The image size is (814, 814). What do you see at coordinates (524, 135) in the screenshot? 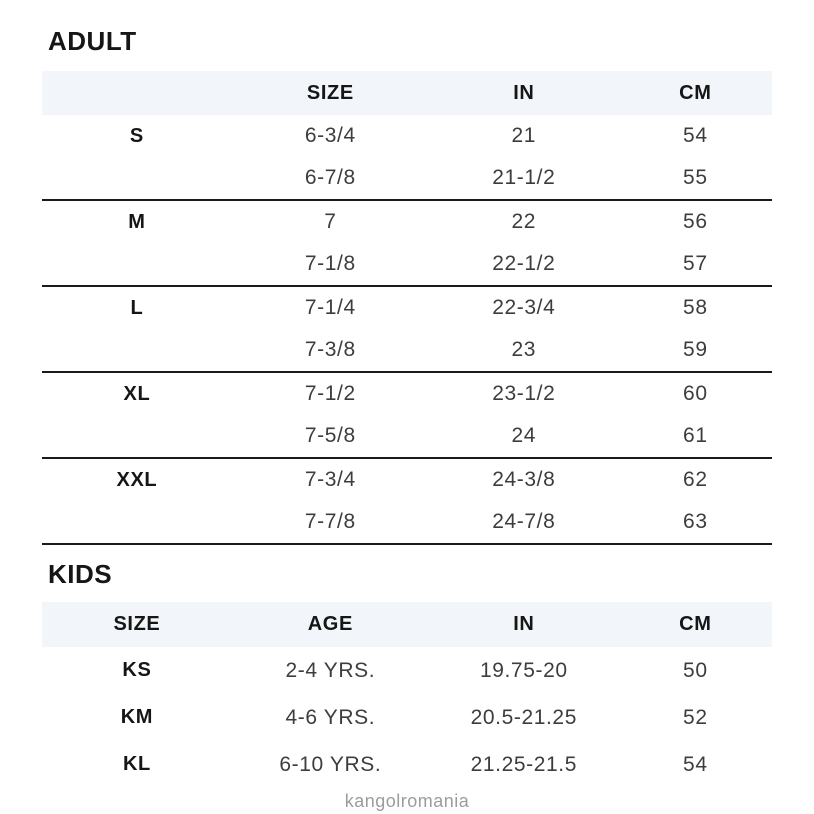
I see `in-cell: 21` at bounding box center [524, 135].